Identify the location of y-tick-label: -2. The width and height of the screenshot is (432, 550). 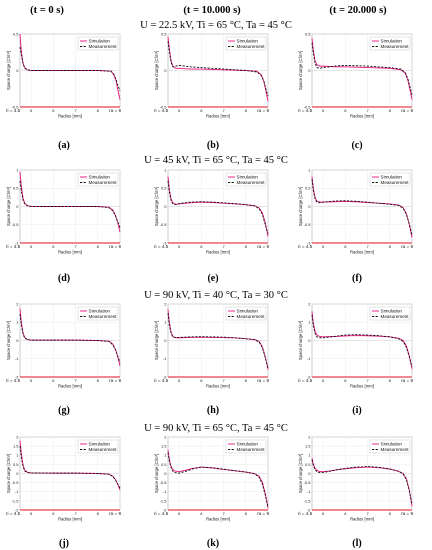
(309, 509).